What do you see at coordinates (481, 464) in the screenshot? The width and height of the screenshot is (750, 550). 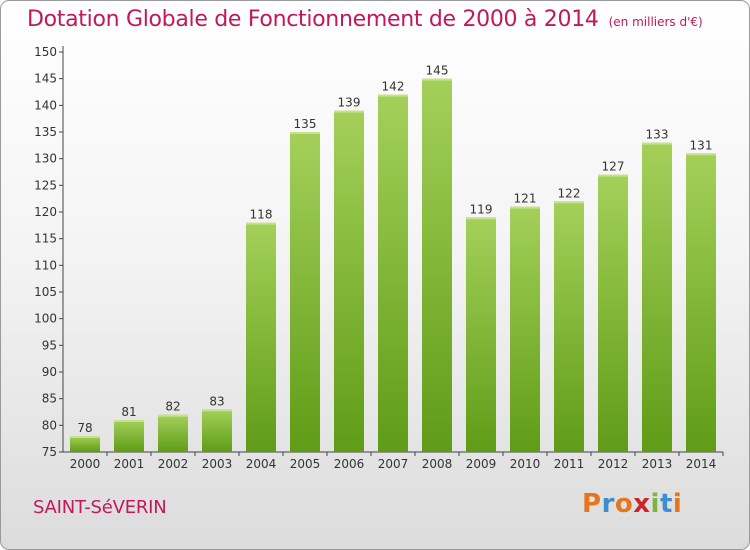 I see `x-tick-label: 2009` at bounding box center [481, 464].